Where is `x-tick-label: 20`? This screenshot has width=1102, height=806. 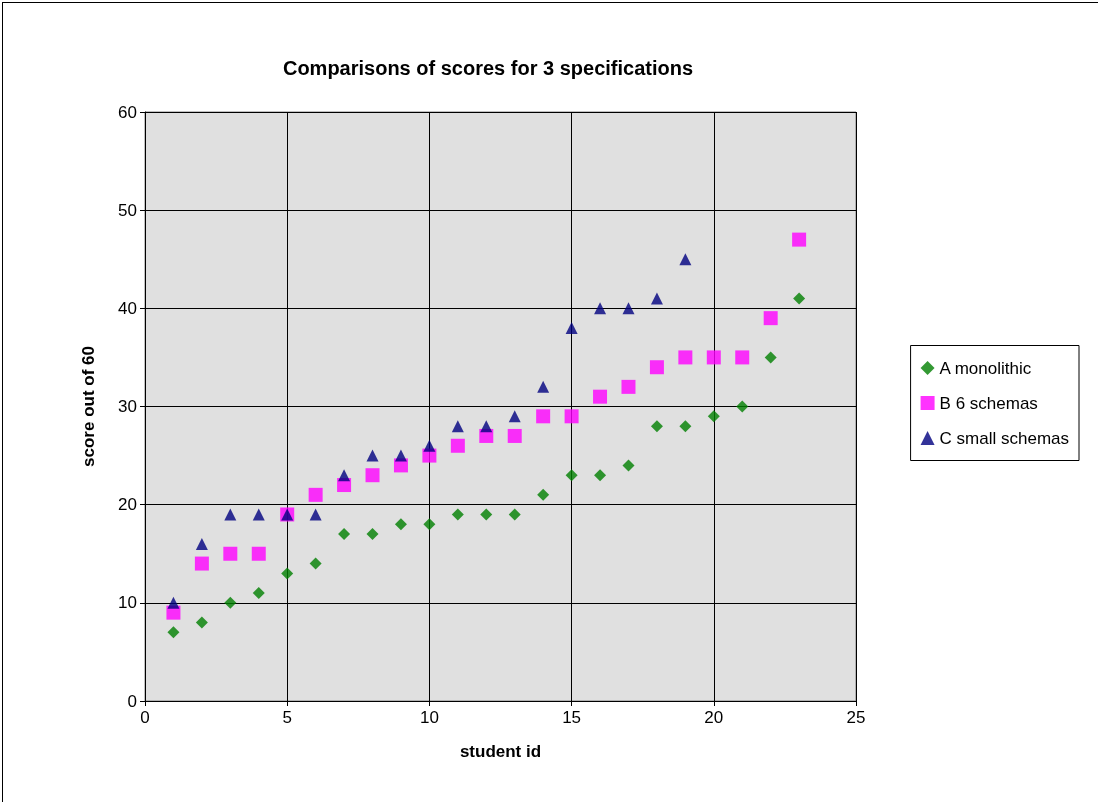
x-tick-label: 20 is located at coordinates (714, 717).